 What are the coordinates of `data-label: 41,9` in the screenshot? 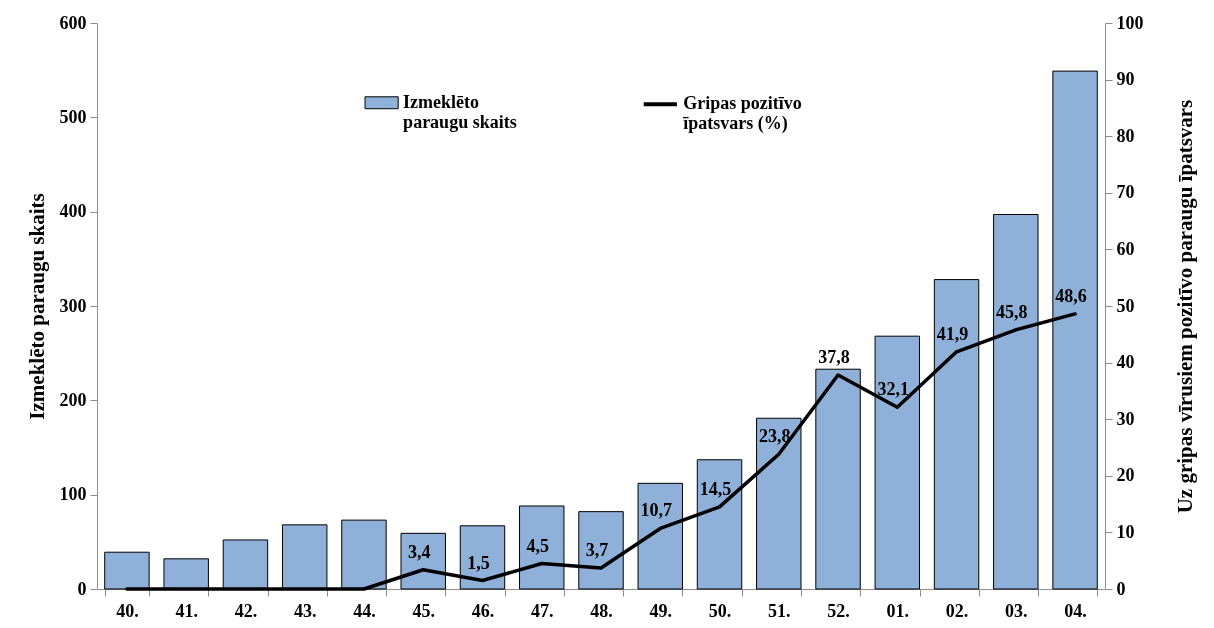 It's located at (952, 333).